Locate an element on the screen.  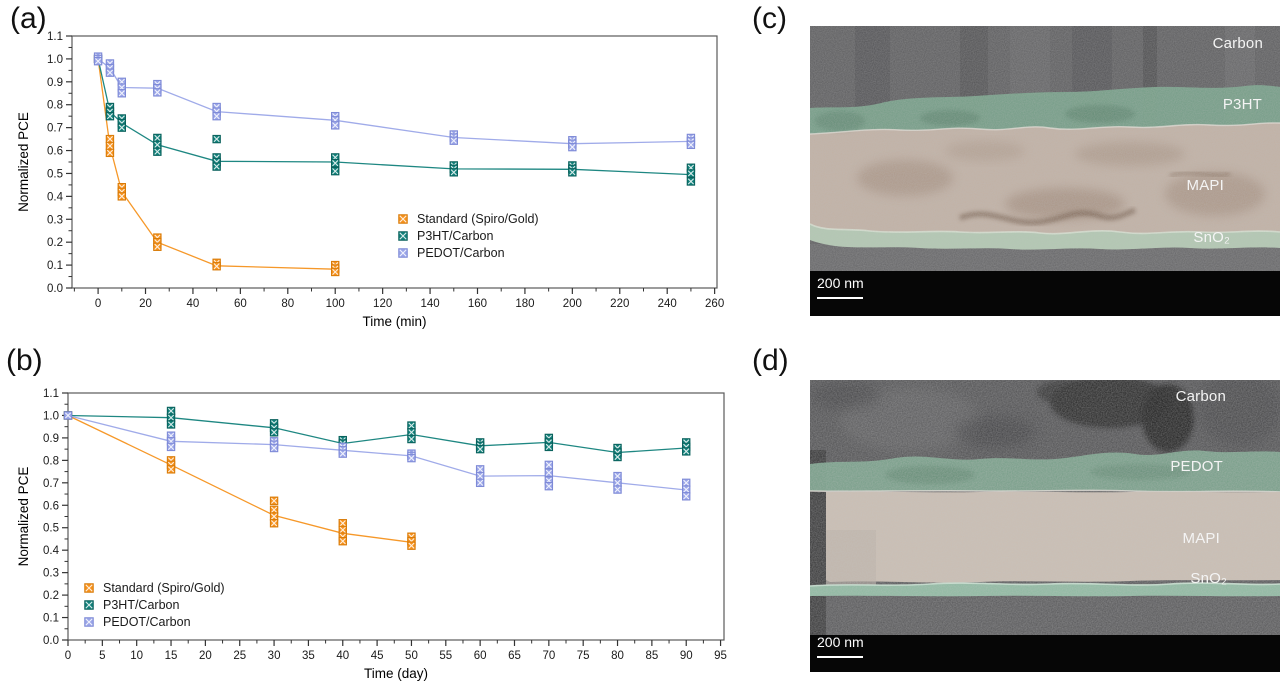
x-tick-label: 80 is located at coordinates (617, 656).